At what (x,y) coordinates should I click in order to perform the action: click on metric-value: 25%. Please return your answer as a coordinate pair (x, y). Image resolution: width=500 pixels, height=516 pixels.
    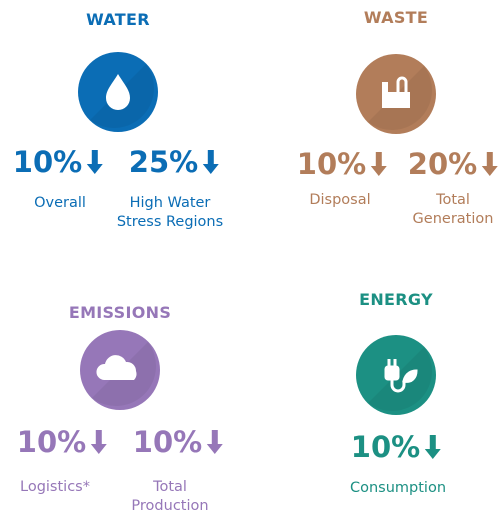
    Looking at the image, I should click on (174, 162).